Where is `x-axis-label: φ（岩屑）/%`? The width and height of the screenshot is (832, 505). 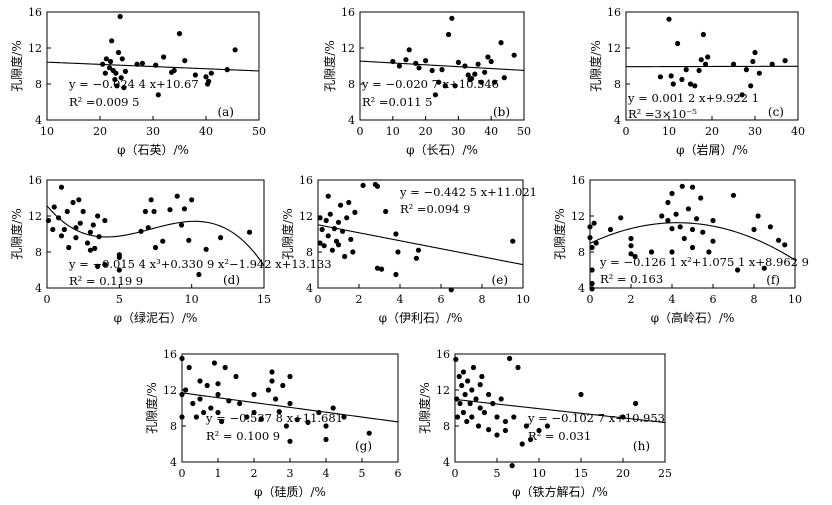
x-axis-label: φ（岩屑）/% is located at coordinates (712, 149).